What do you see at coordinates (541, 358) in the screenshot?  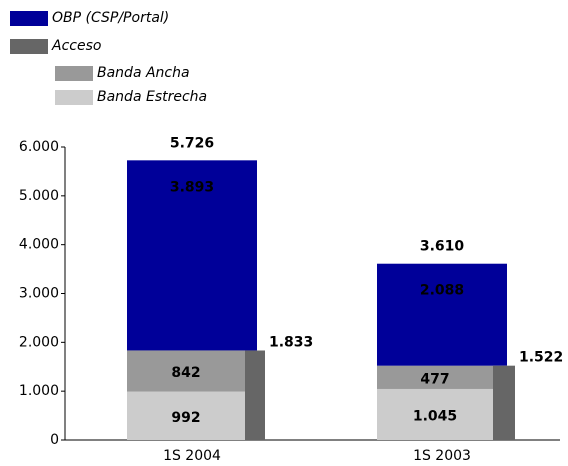 I see `data-label: 1.522` at bounding box center [541, 358].